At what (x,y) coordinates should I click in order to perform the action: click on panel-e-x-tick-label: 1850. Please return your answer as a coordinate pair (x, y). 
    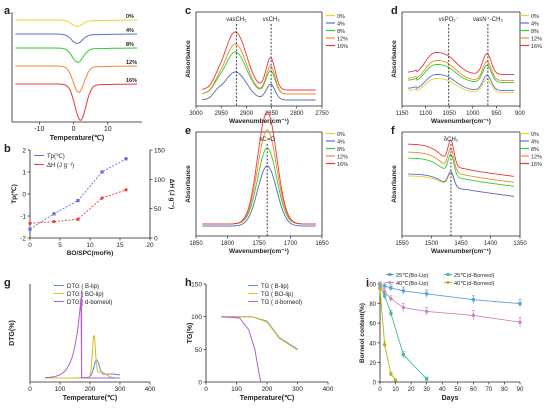
    Looking at the image, I should click on (196, 244).